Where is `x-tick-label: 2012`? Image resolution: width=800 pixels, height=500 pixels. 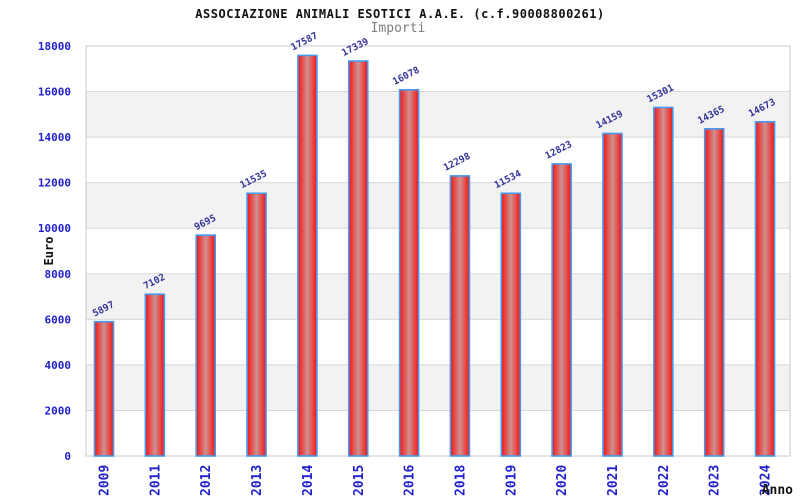 x-tick-label: 2012 is located at coordinates (206, 480).